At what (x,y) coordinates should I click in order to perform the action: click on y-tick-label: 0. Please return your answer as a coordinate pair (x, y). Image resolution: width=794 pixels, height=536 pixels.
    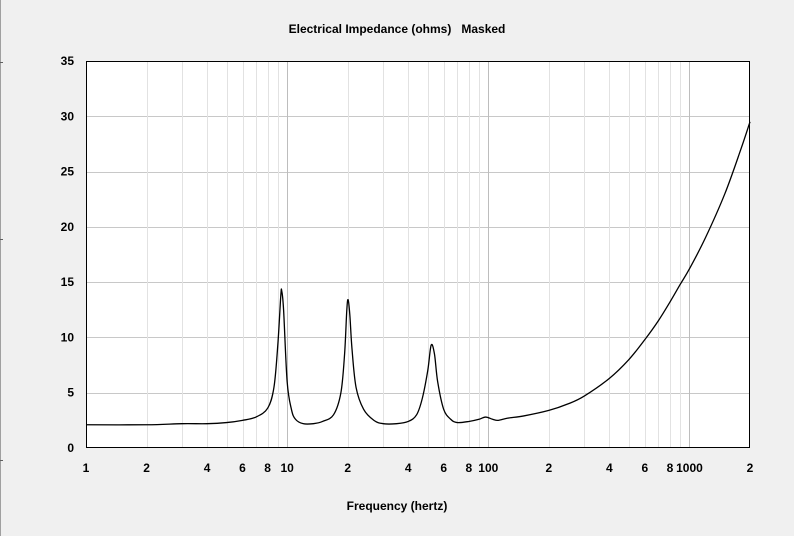
    Looking at the image, I should click on (70, 448).